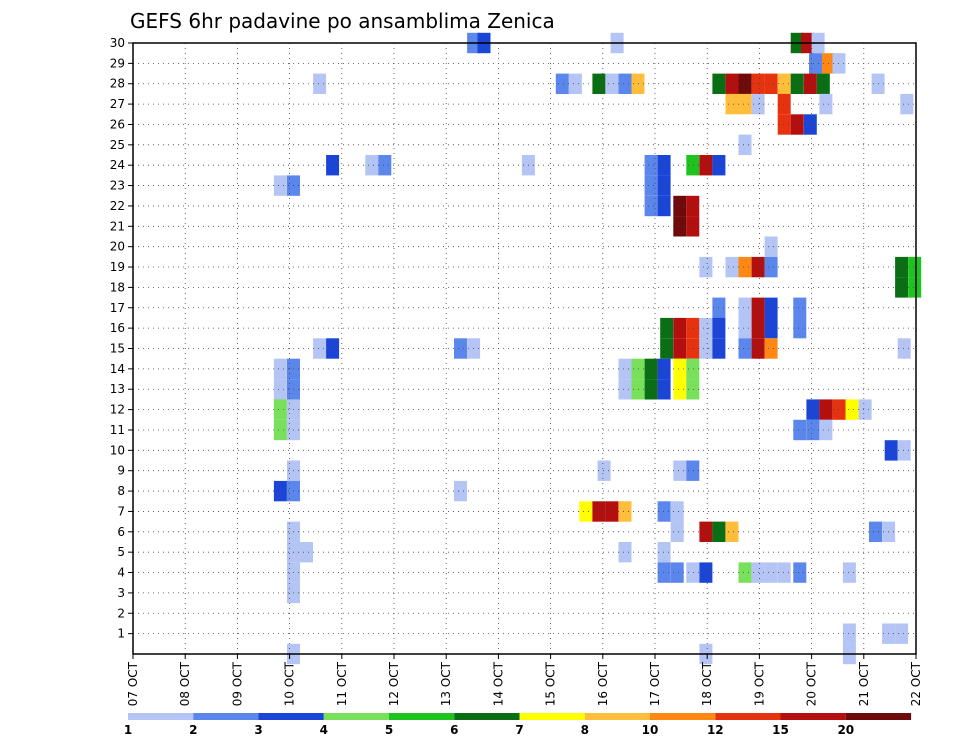 This screenshot has width=960, height=742. Describe the element at coordinates (117, 165) in the screenshot. I see `y-tick-label: 24` at that location.